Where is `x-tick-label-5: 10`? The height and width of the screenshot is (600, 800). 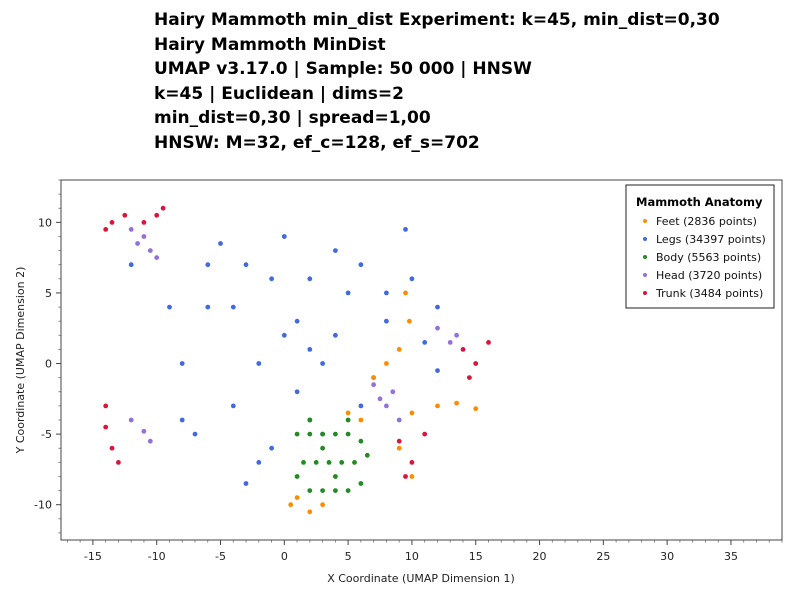
x-tick-label-5: 10 is located at coordinates (412, 556).